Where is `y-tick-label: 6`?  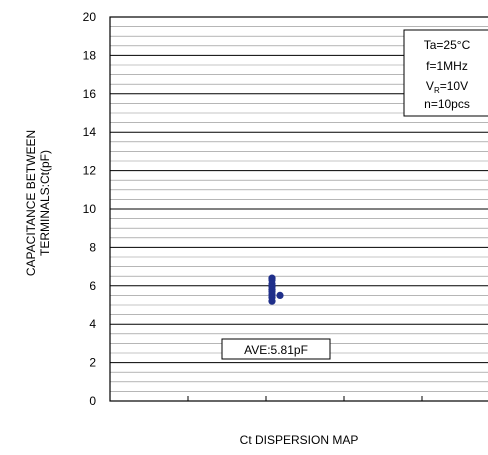
y-tick-label: 6 is located at coordinates (92, 286).